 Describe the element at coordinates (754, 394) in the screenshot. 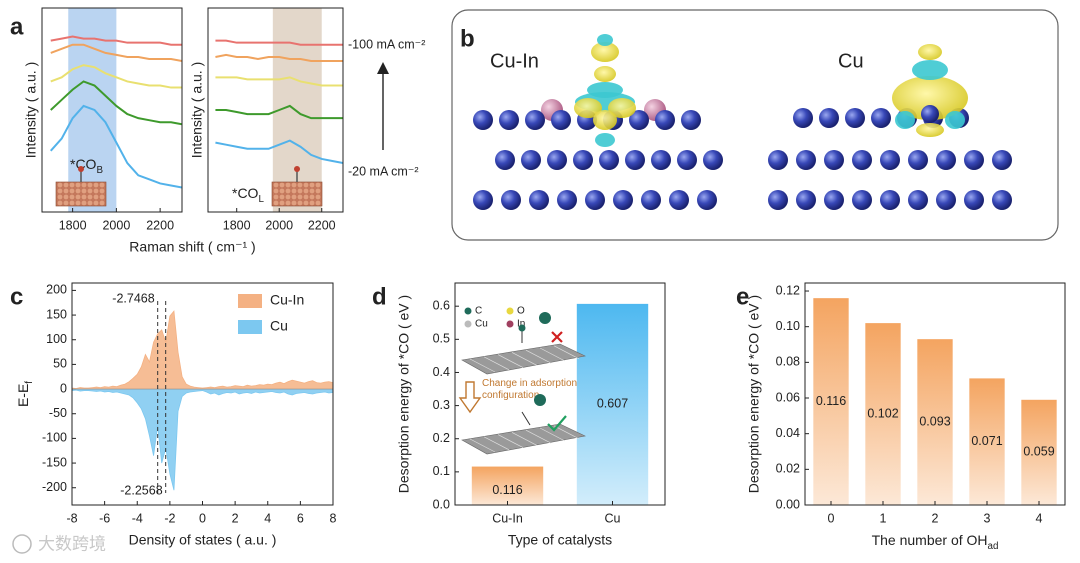

I see `y-axis-label: Desorption energy of *CO ( eV )` at that location.